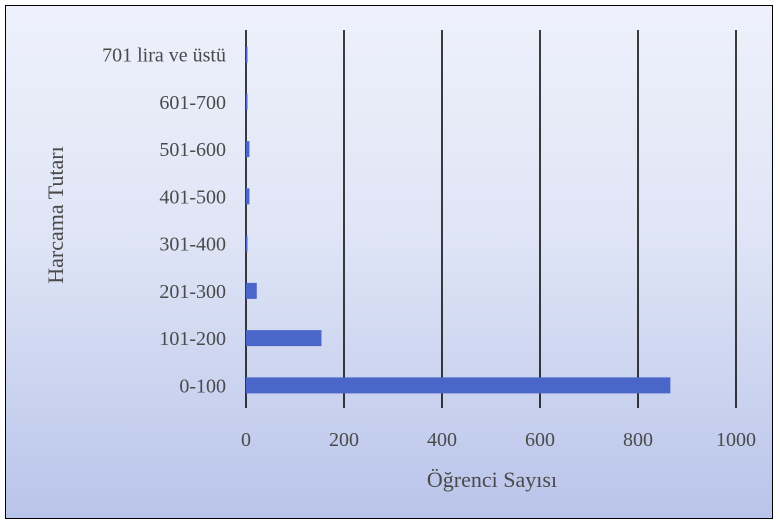 The height and width of the screenshot is (524, 780). What do you see at coordinates (638, 440) in the screenshot?
I see `x-tick-label-800: 800` at bounding box center [638, 440].